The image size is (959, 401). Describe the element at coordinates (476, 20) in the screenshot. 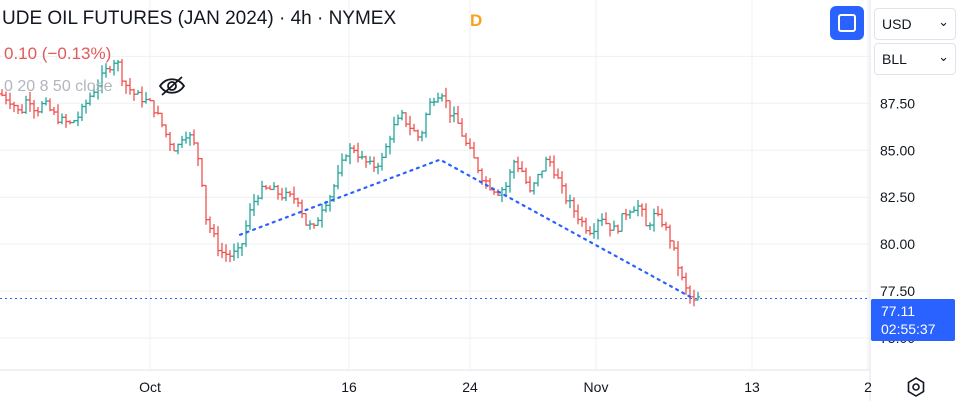

I see `delayed-badge: D` at that location.